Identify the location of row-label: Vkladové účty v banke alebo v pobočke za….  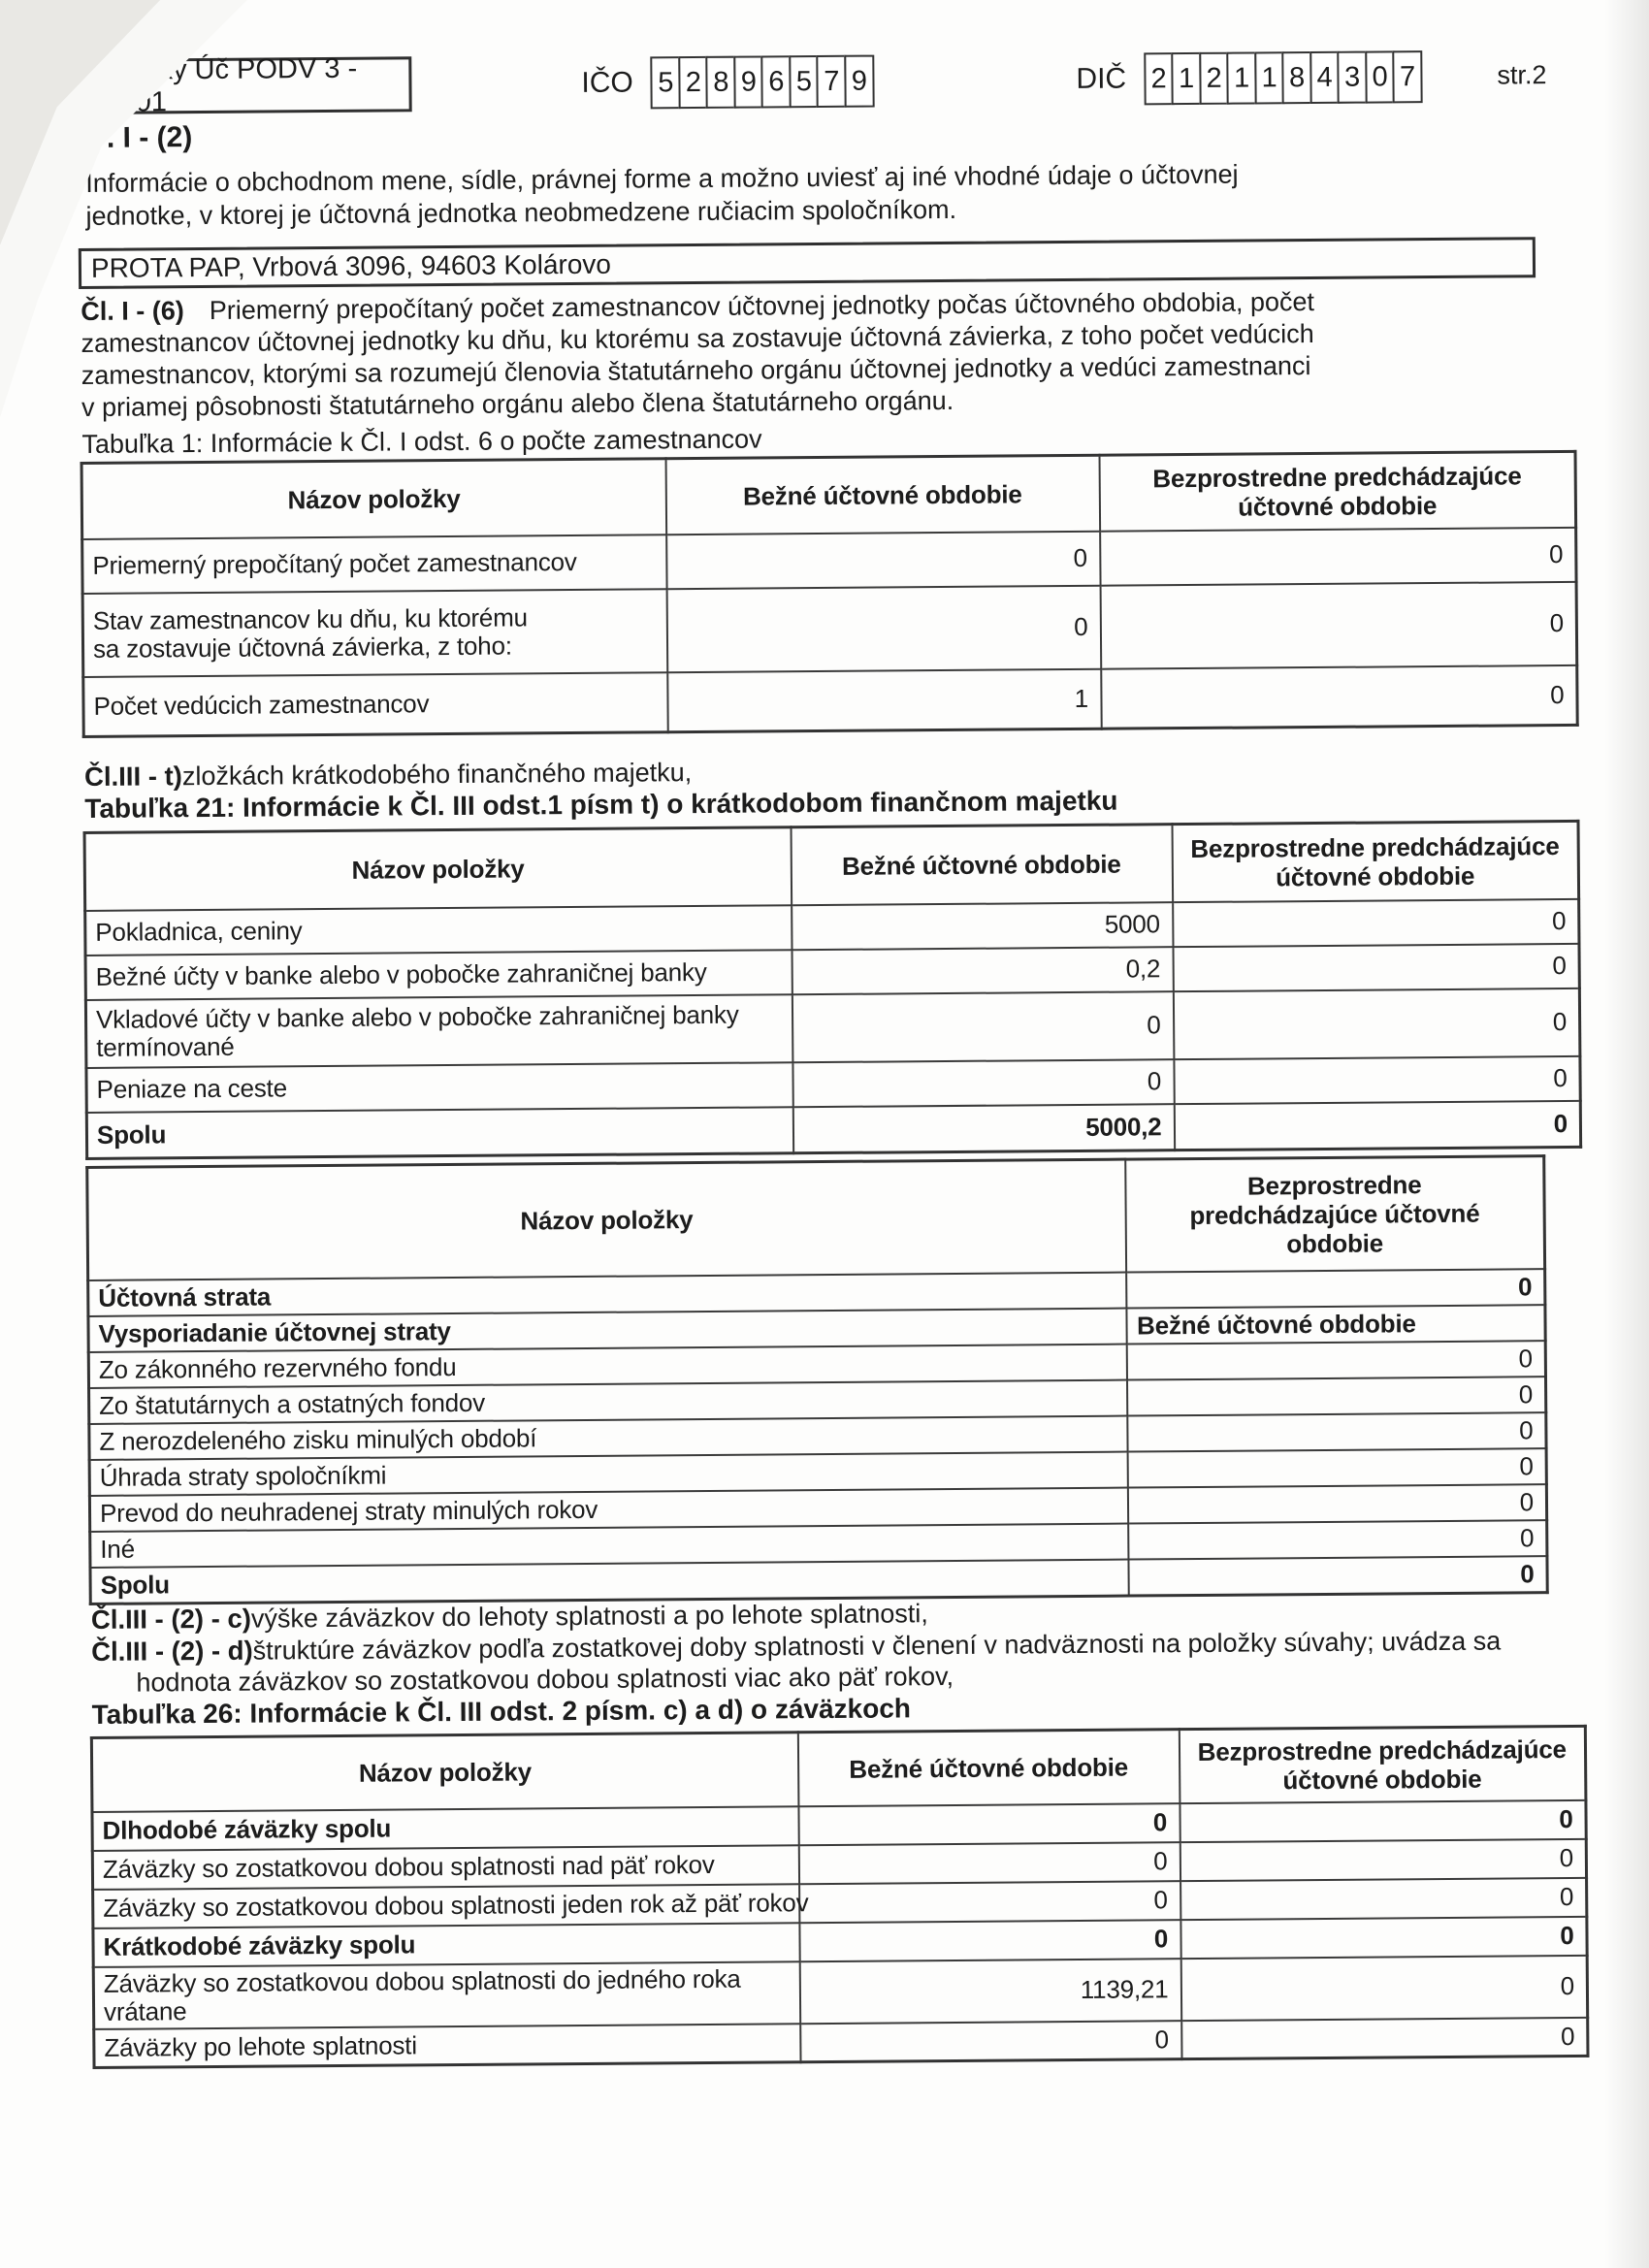
(438, 1030).